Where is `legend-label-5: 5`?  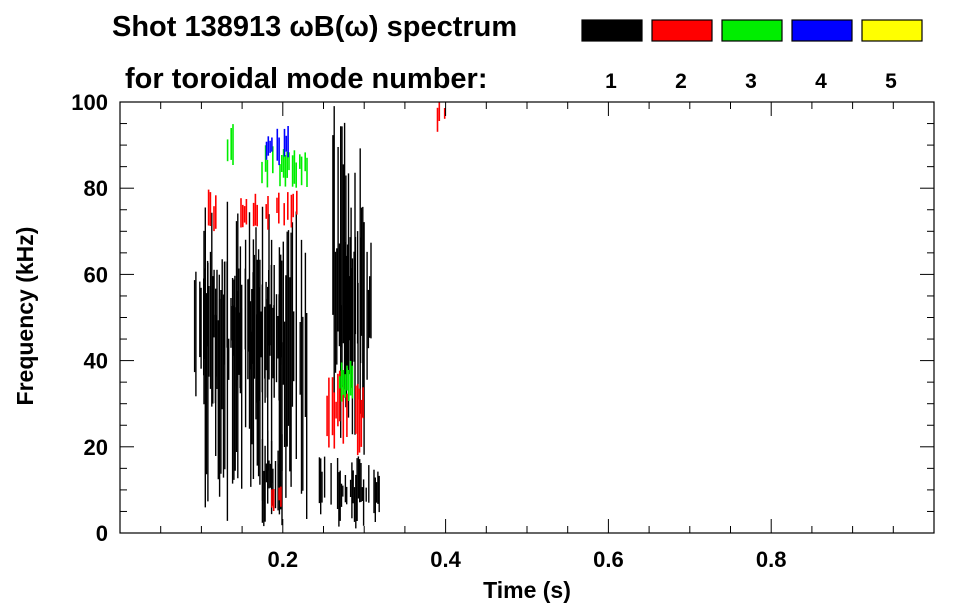
legend-label-5: 5 is located at coordinates (891, 81).